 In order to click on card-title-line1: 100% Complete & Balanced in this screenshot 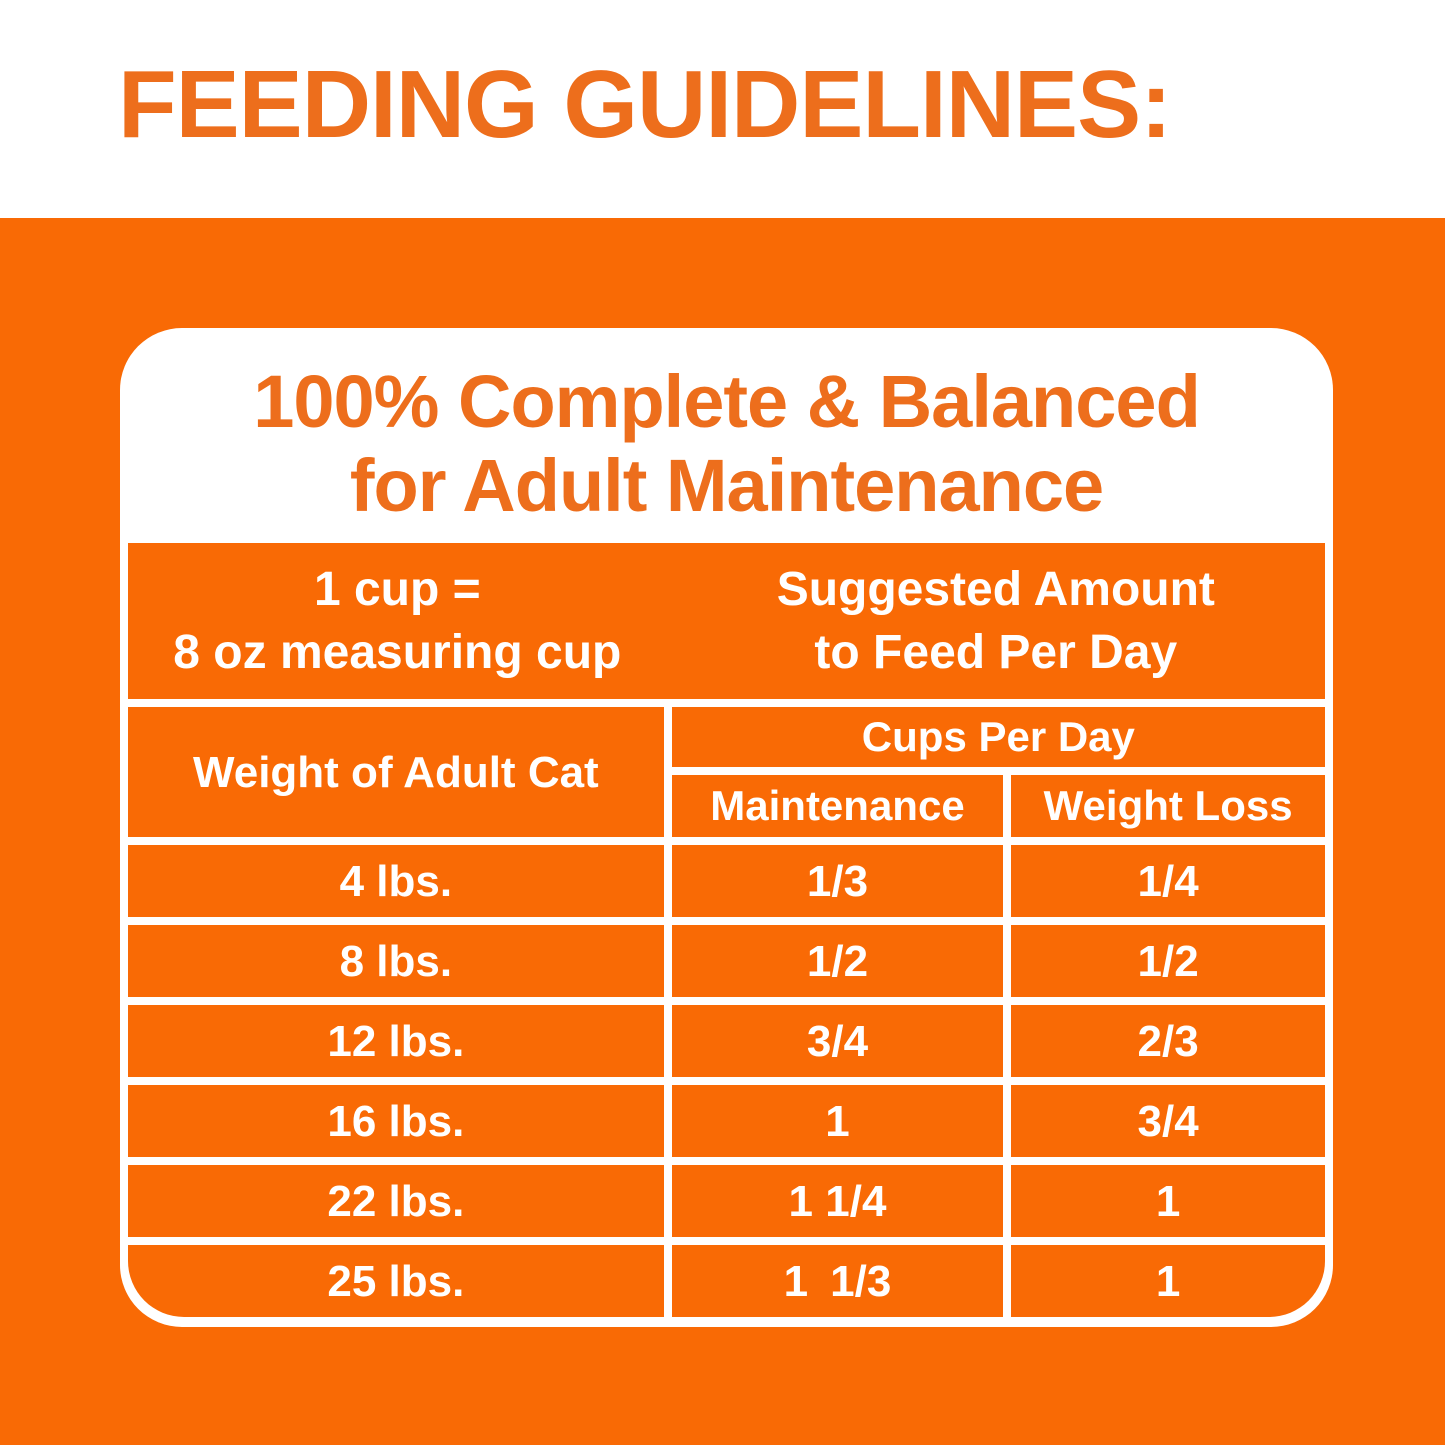, I will do `click(727, 401)`.